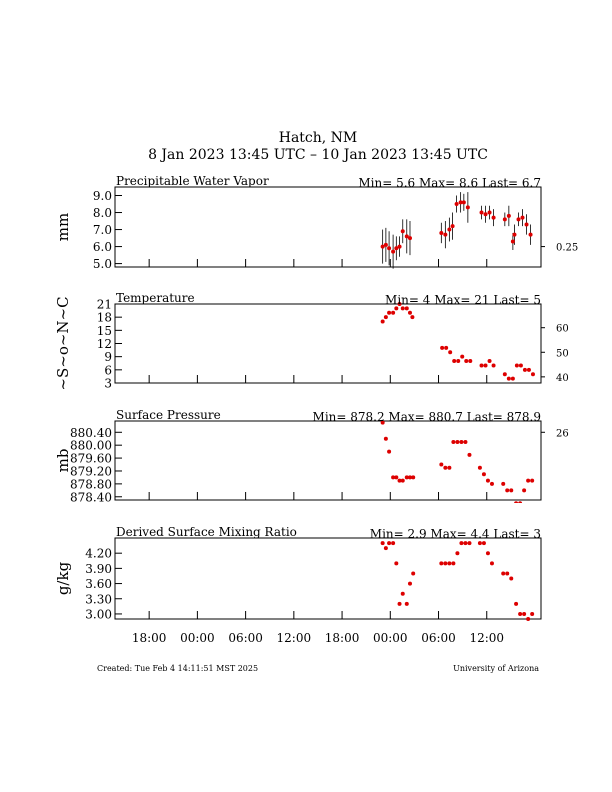 The image size is (612, 792). I want to click on y-tick-label: 3.60, so click(98, 584).